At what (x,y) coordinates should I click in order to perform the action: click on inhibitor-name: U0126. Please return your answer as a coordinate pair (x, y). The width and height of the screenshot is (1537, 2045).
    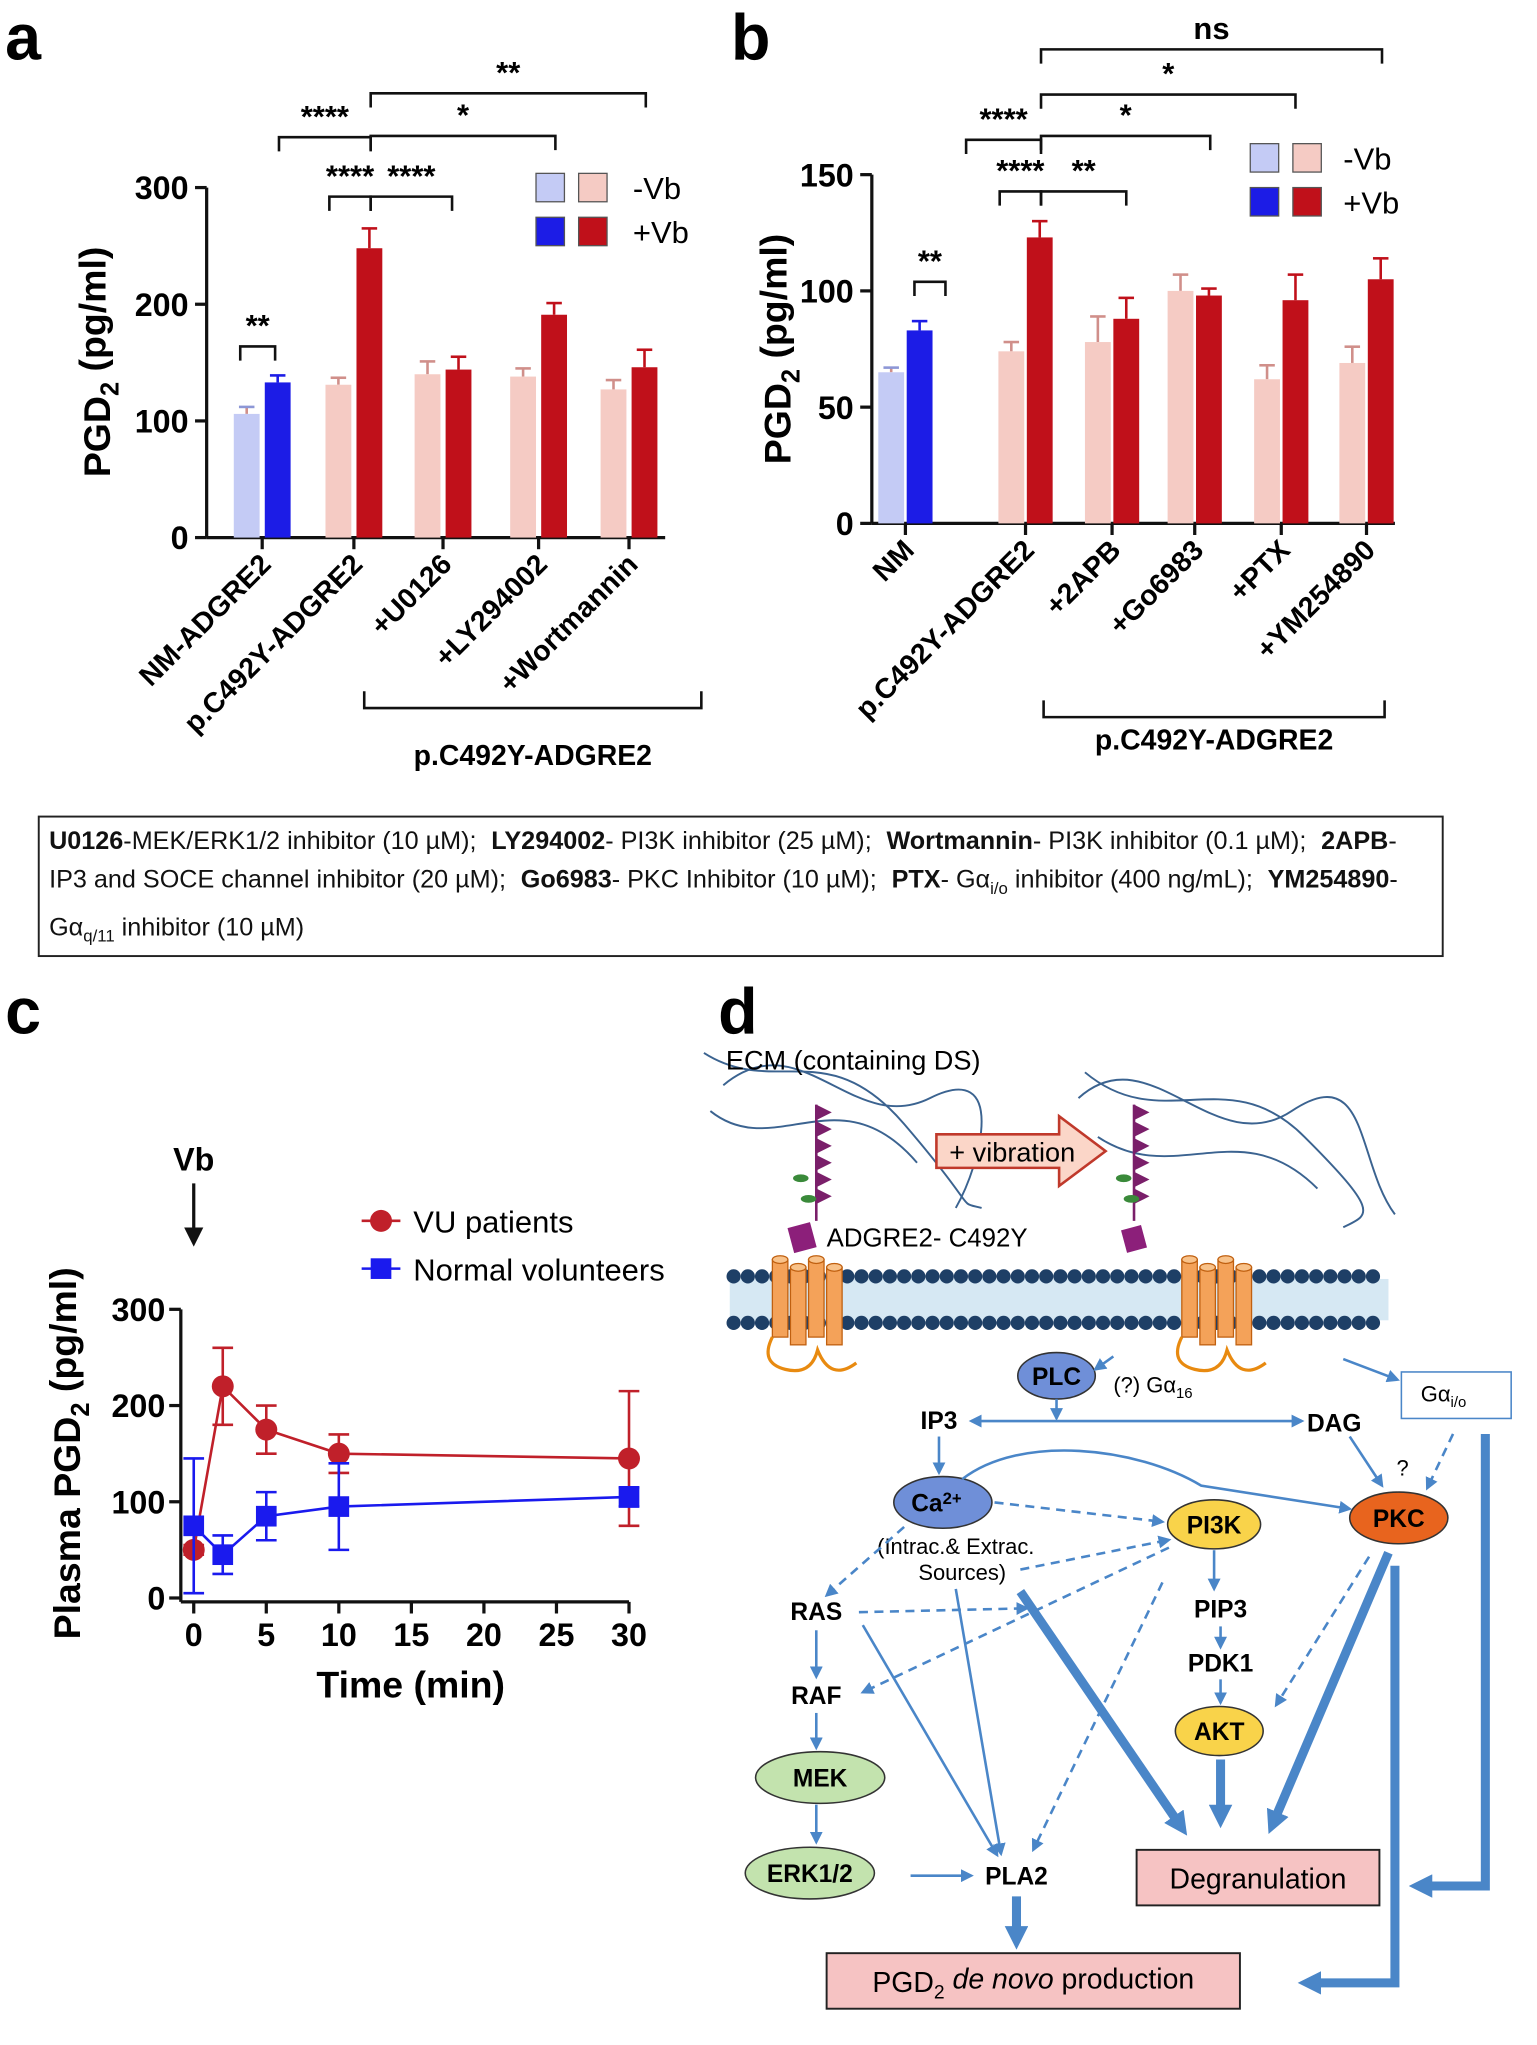
    Looking at the image, I should click on (86, 841).